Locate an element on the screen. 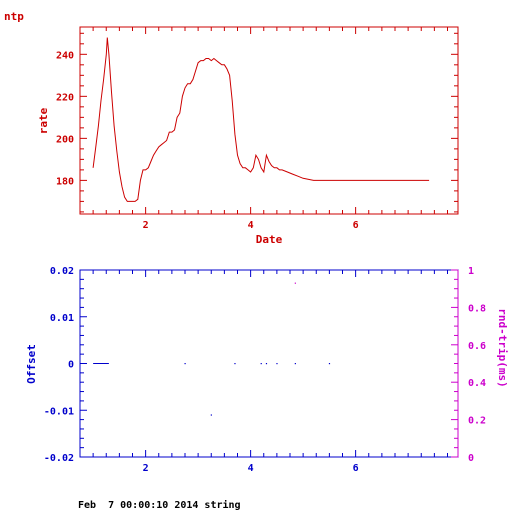 This screenshot has width=512, height=512. corner-label: ntp is located at coordinates (14, 16).